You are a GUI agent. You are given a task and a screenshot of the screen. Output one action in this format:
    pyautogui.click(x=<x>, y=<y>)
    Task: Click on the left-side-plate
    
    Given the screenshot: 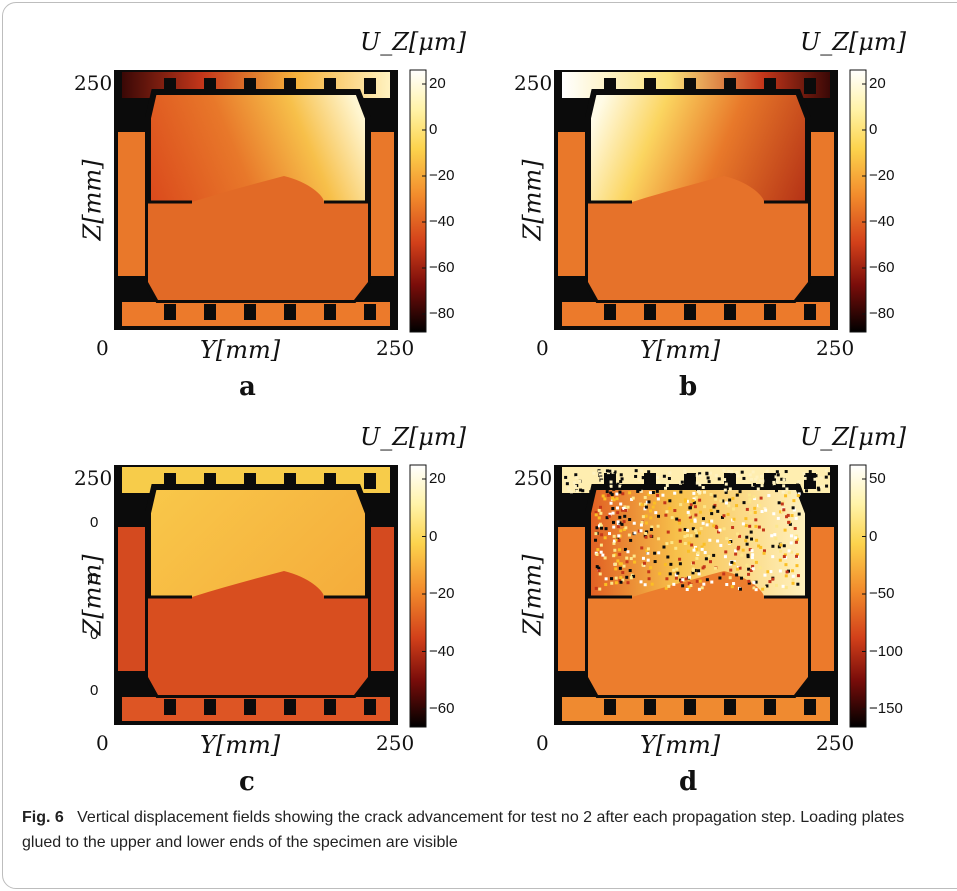 What is the action you would take?
    pyautogui.click(x=573, y=204)
    